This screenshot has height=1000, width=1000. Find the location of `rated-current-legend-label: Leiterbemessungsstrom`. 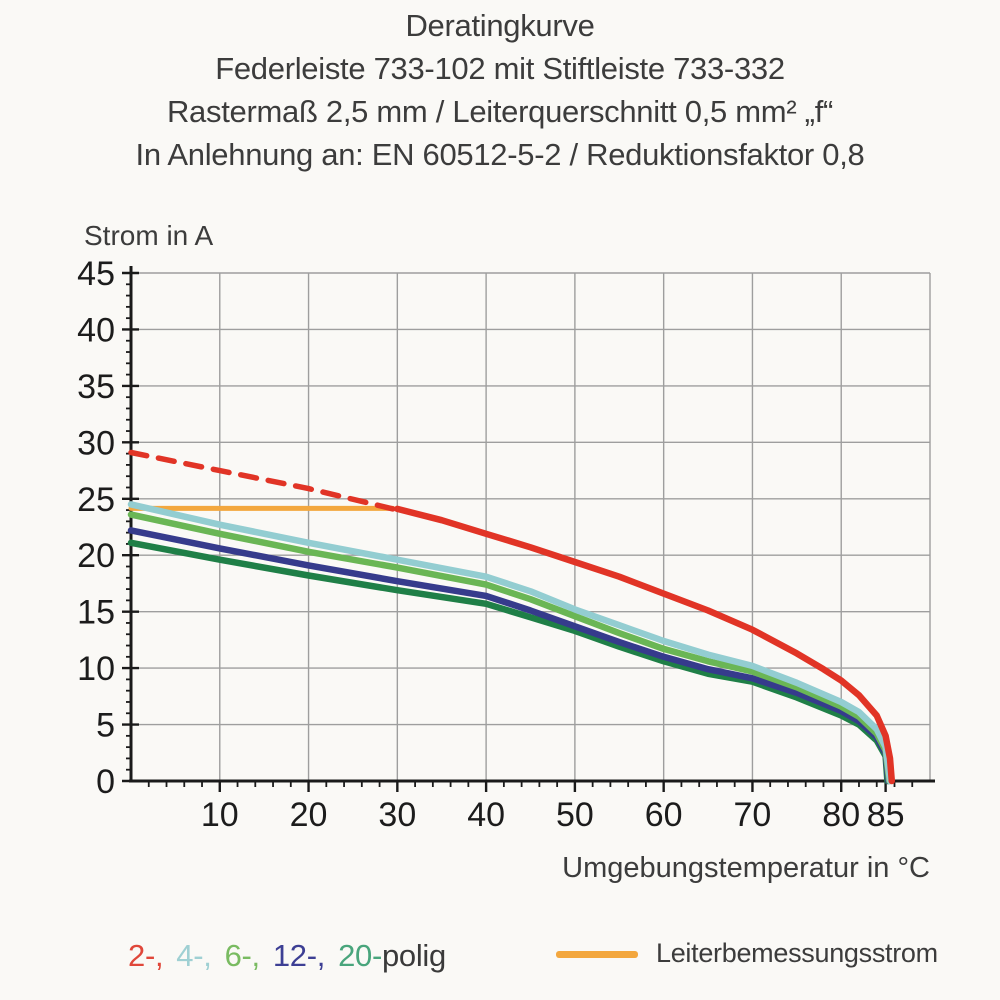

rated-current-legend-label: Leiterbemessungsstrom is located at coordinates (797, 953).